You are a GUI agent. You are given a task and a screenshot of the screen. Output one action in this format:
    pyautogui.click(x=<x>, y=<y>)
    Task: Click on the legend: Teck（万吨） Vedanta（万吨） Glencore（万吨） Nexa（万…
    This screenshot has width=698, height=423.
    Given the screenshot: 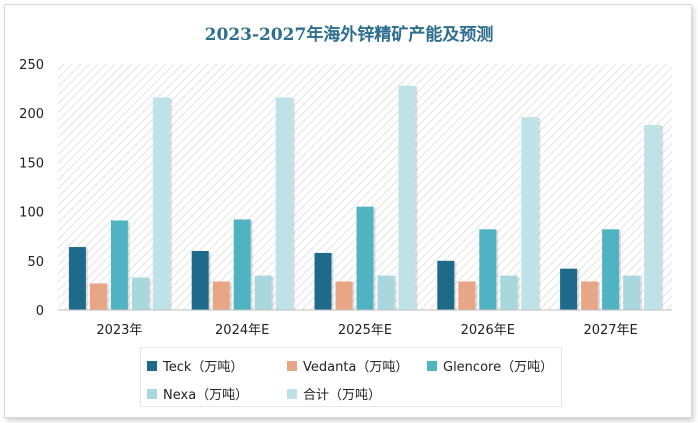 What is the action you would take?
    pyautogui.click(x=351, y=377)
    